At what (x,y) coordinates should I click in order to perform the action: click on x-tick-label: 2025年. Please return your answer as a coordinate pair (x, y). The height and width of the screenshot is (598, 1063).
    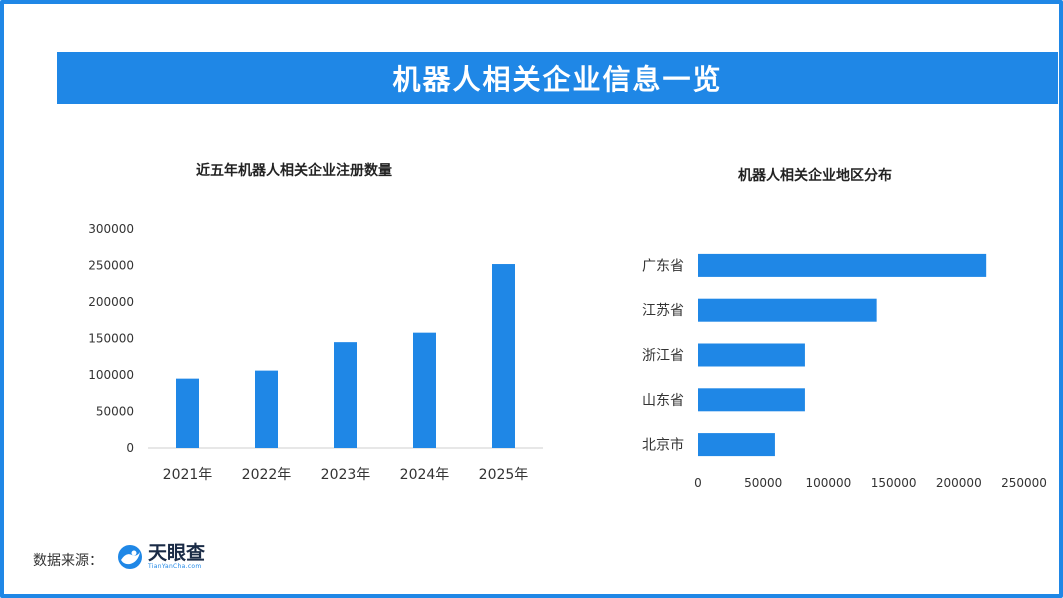
    Looking at the image, I should click on (504, 475).